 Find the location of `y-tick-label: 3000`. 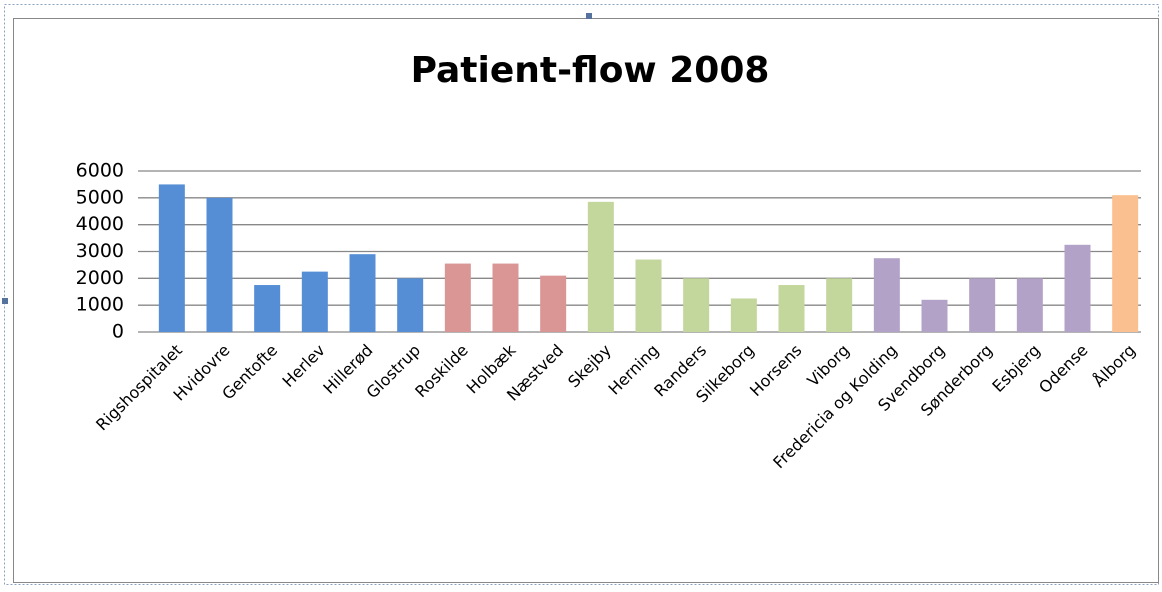

y-tick-label: 3000 is located at coordinates (100, 251).